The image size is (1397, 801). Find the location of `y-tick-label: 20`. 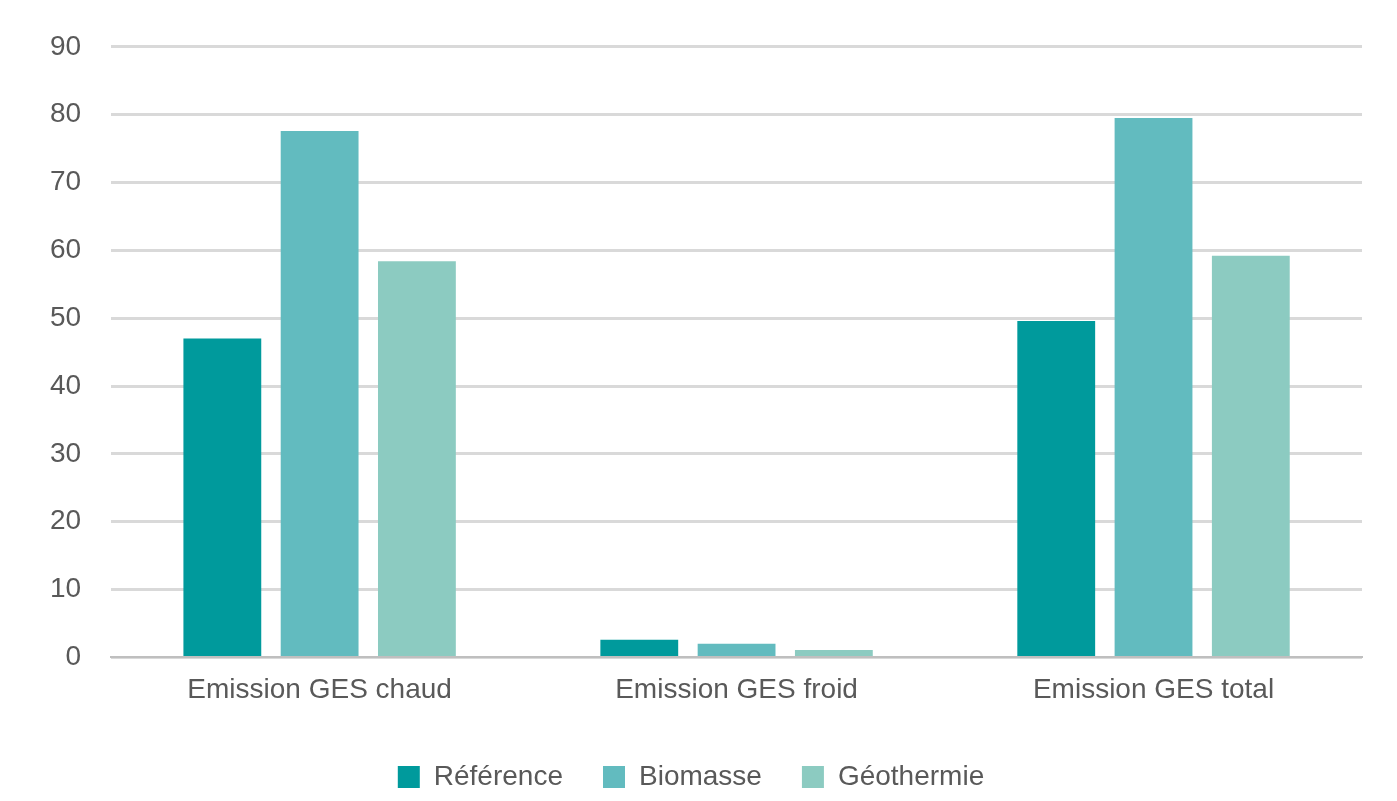

y-tick-label: 20 is located at coordinates (65, 520).